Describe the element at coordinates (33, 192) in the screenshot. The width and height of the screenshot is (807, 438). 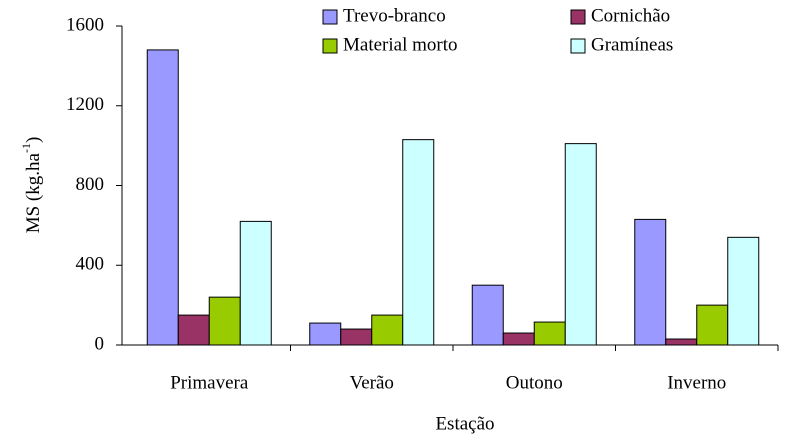
I see `y-label-main: MS (kg.ha` at that location.